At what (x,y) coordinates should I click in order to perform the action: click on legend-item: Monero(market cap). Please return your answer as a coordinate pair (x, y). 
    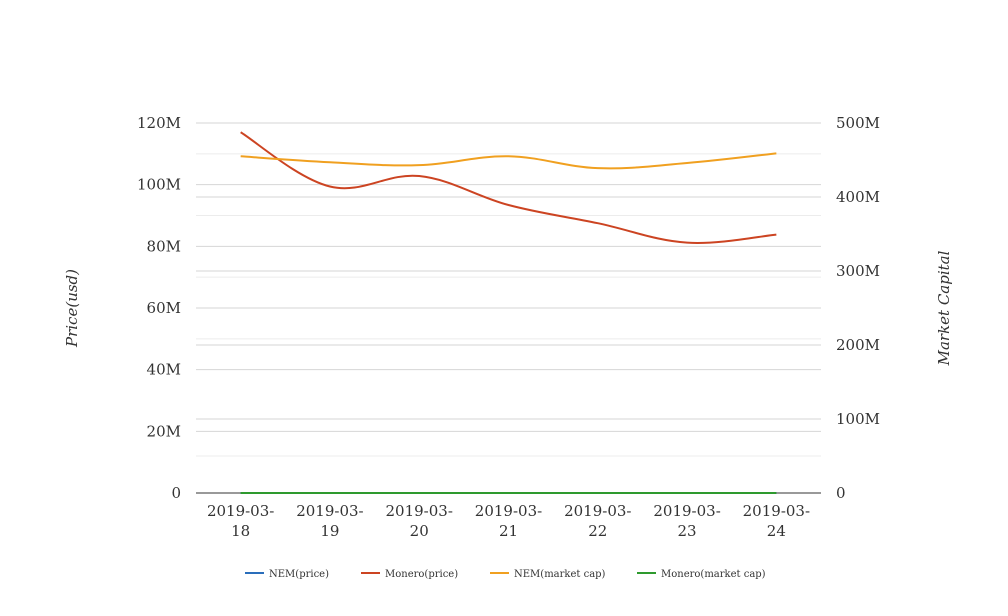
    Looking at the image, I should click on (701, 574).